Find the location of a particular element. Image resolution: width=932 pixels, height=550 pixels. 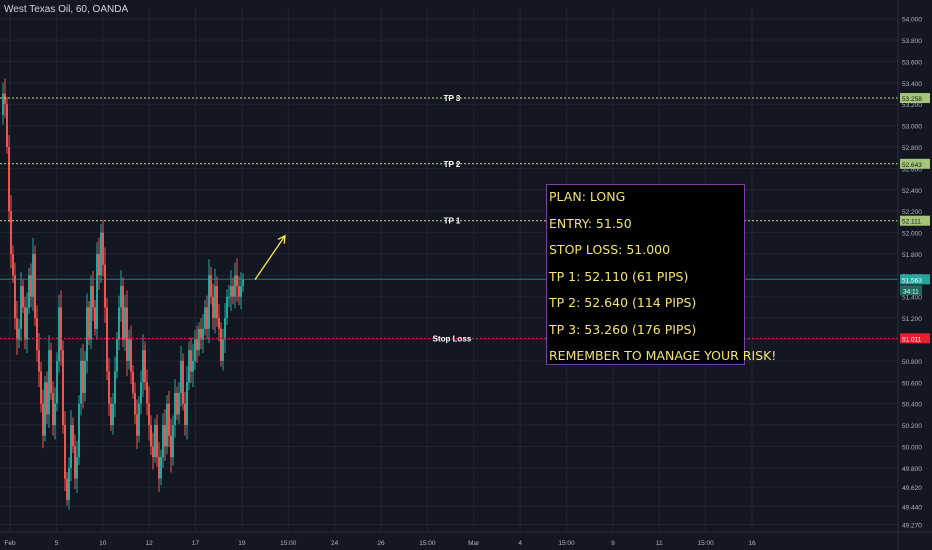

price-tick-label: 52.800 is located at coordinates (912, 148).